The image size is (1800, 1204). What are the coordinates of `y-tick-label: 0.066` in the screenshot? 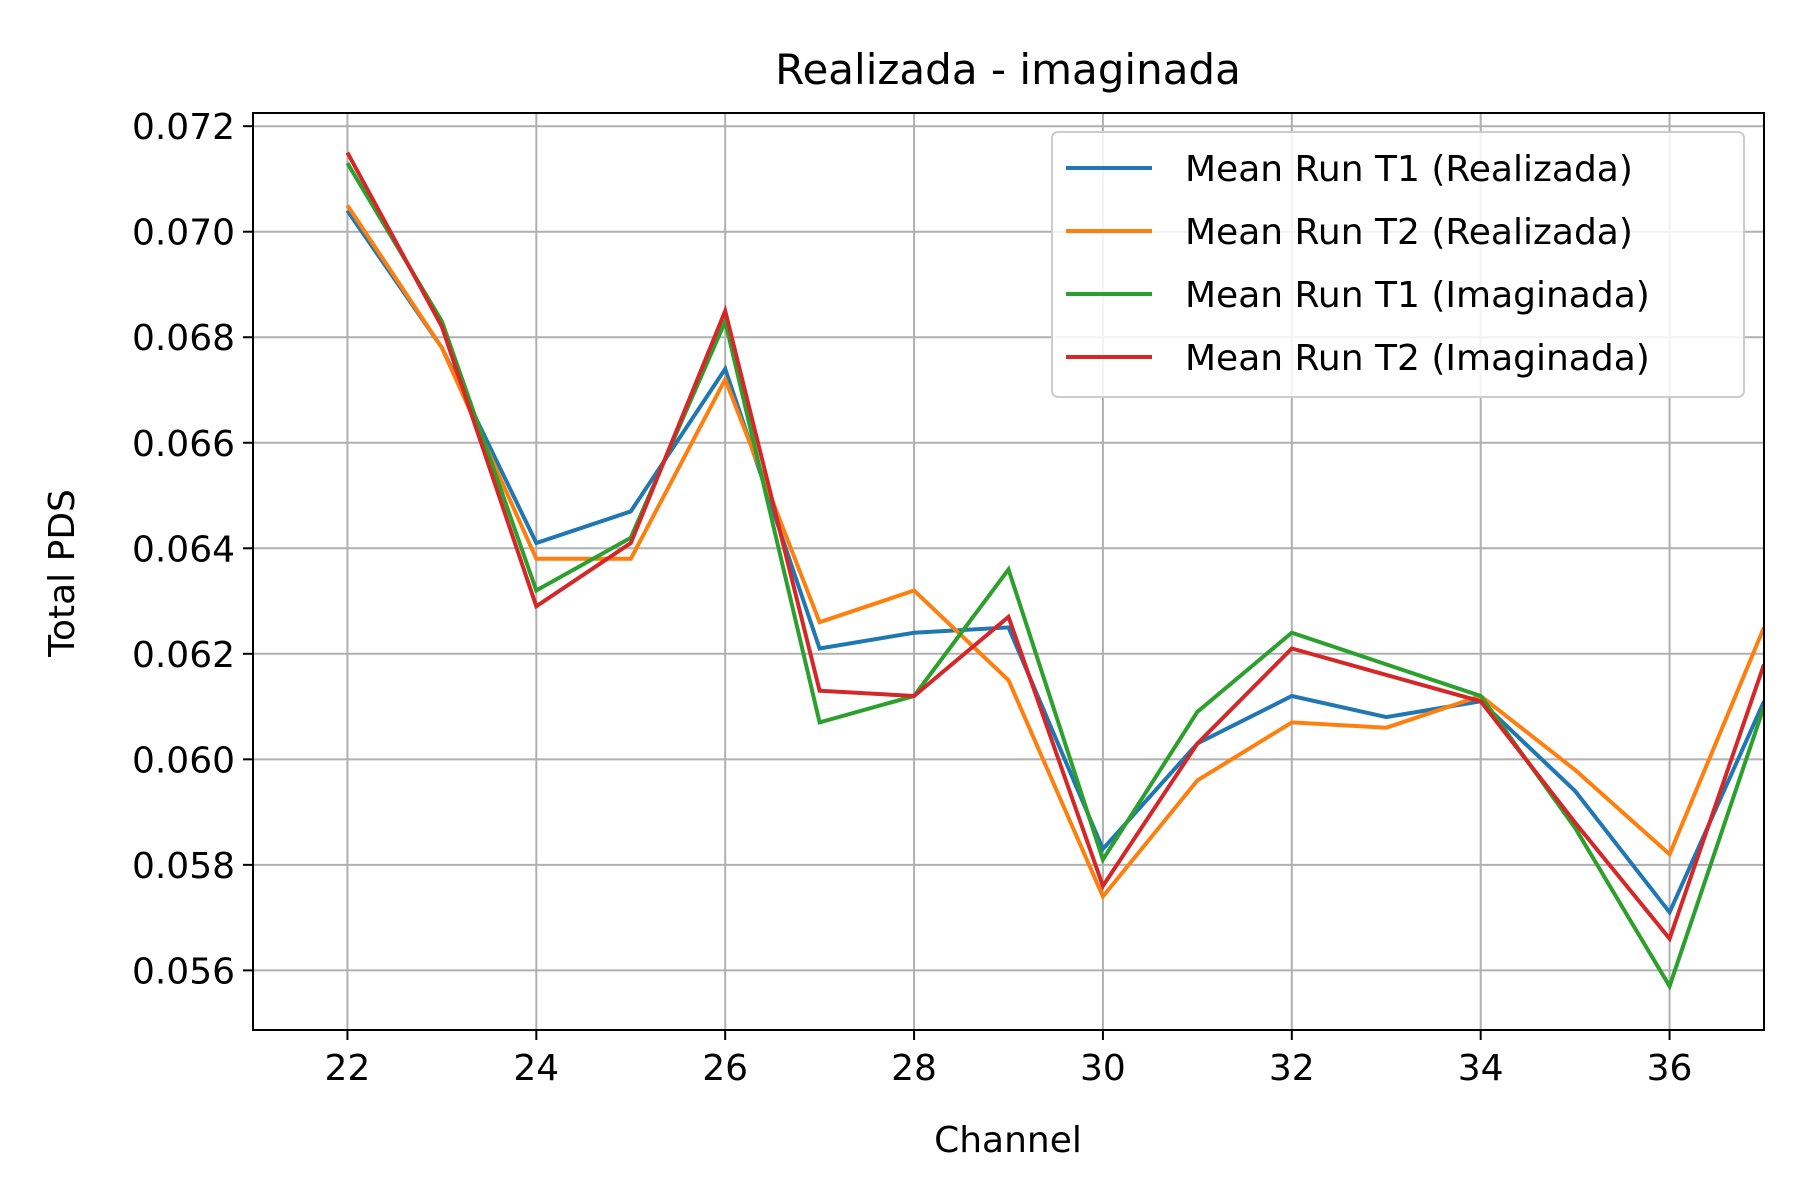 It's located at (183, 444).